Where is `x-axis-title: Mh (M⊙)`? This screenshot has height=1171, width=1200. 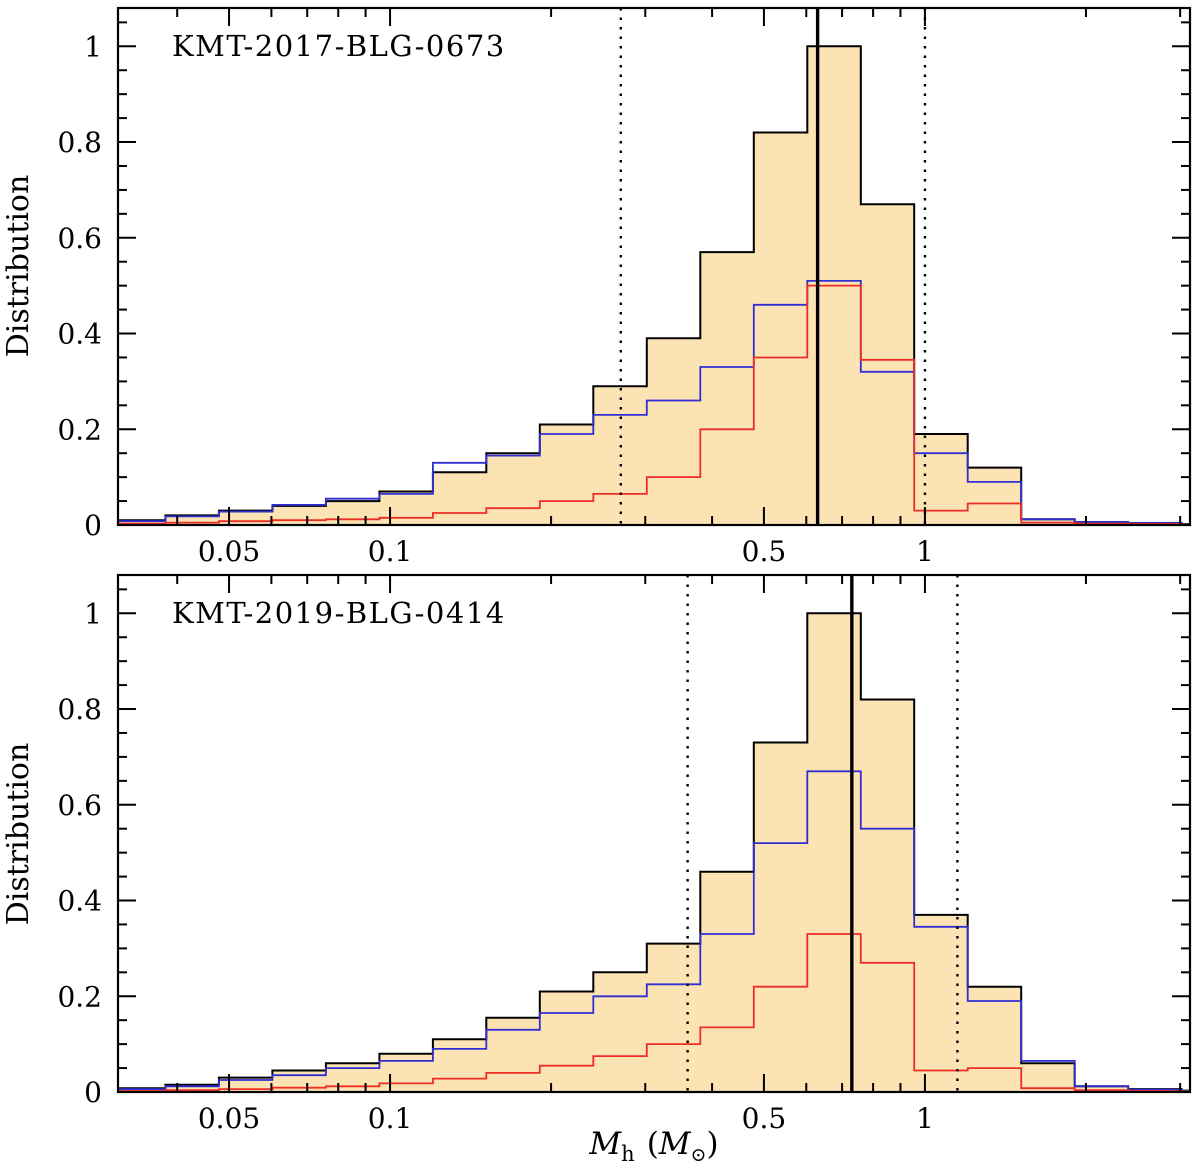 x-axis-title: Mh (M⊙) is located at coordinates (654, 1146).